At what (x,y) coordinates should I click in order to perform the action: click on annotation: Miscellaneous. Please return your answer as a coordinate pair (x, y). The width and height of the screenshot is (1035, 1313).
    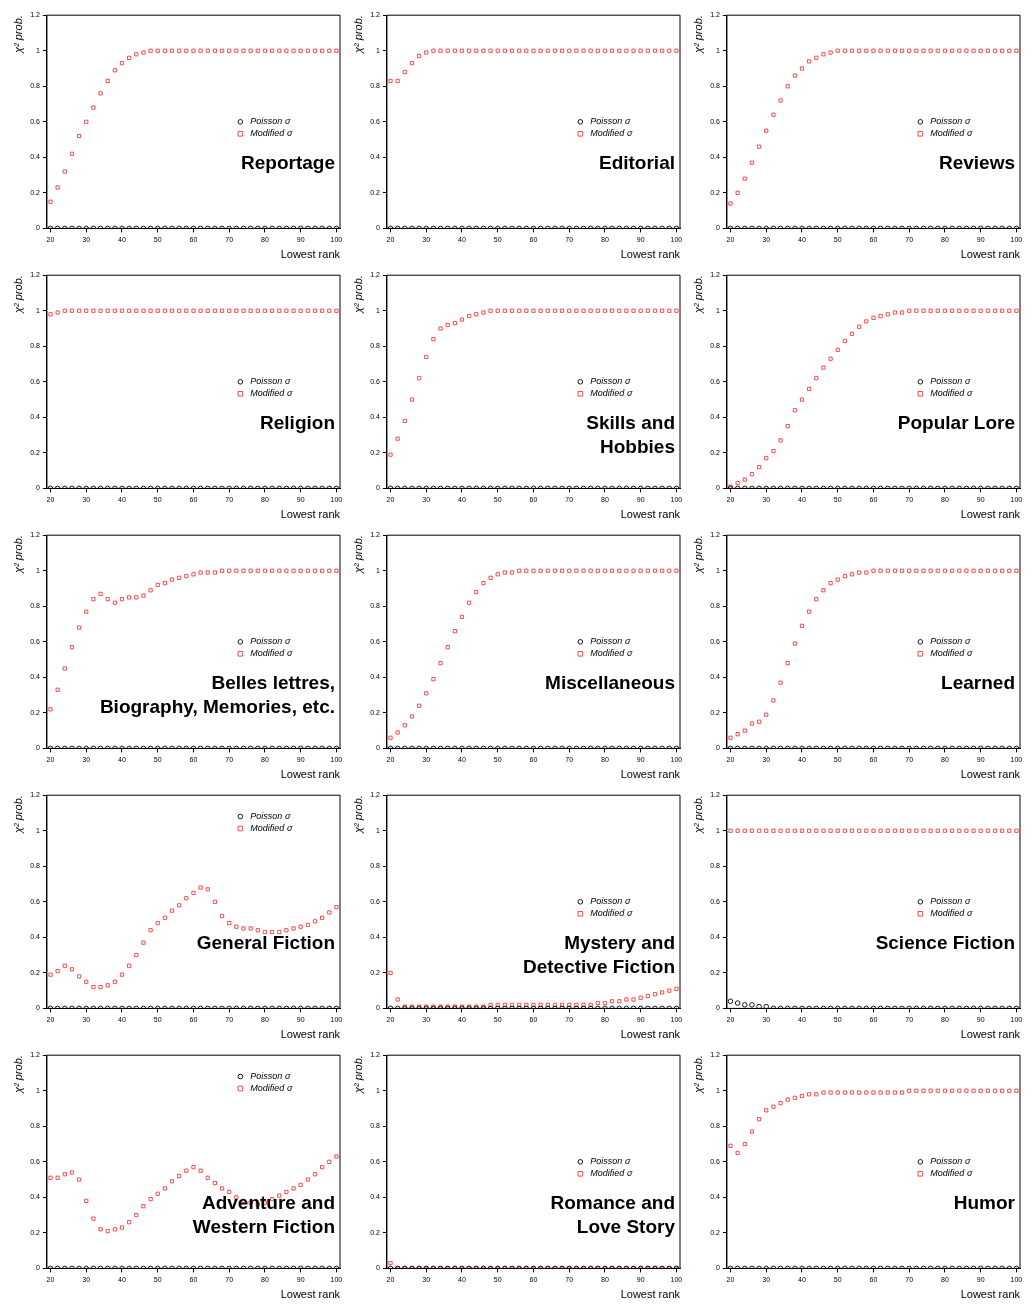
    Looking at the image, I should click on (610, 682).